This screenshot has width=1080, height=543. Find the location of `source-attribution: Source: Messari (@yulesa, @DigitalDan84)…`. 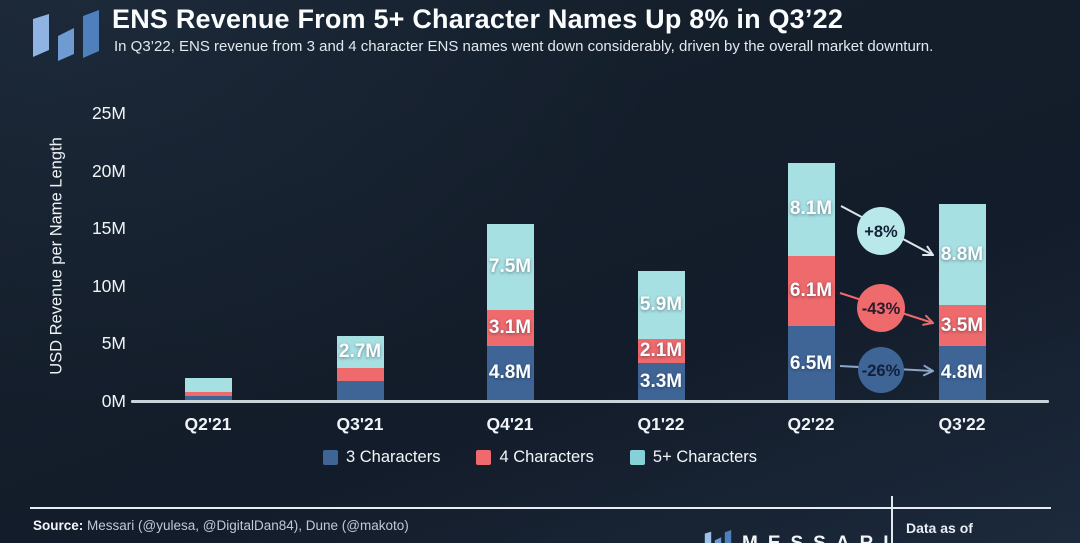

source-attribution: Source: Messari (@yulesa, @DigitalDan84)… is located at coordinates (221, 525).